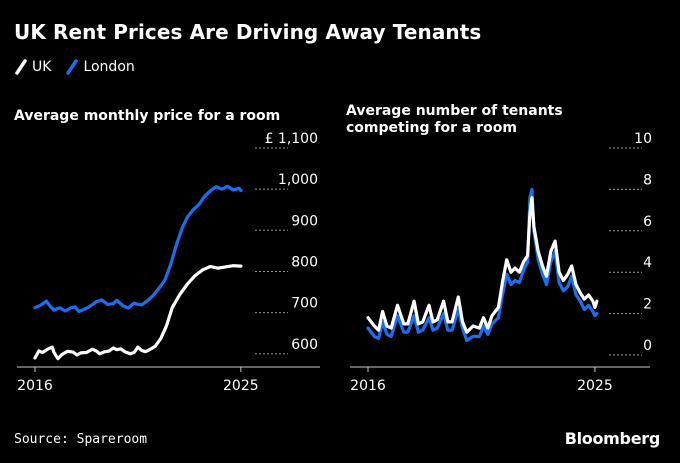  What do you see at coordinates (147, 116) in the screenshot?
I see `left-chart-subtitle: Average monthly price for a room` at bounding box center [147, 116].